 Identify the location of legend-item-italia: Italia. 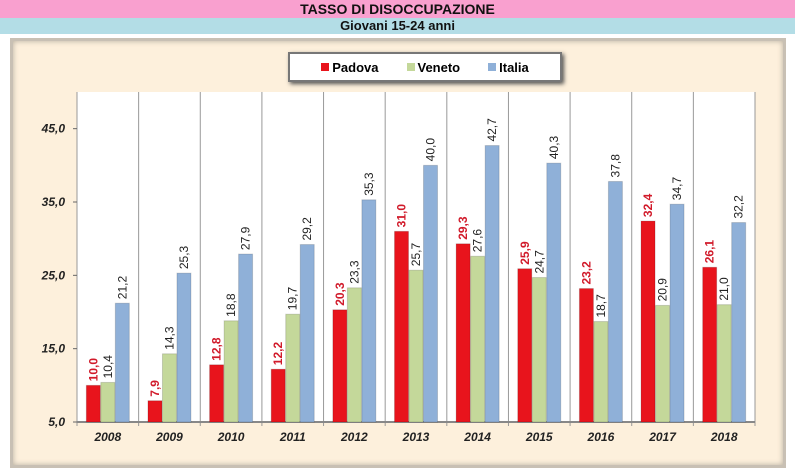
(508, 67).